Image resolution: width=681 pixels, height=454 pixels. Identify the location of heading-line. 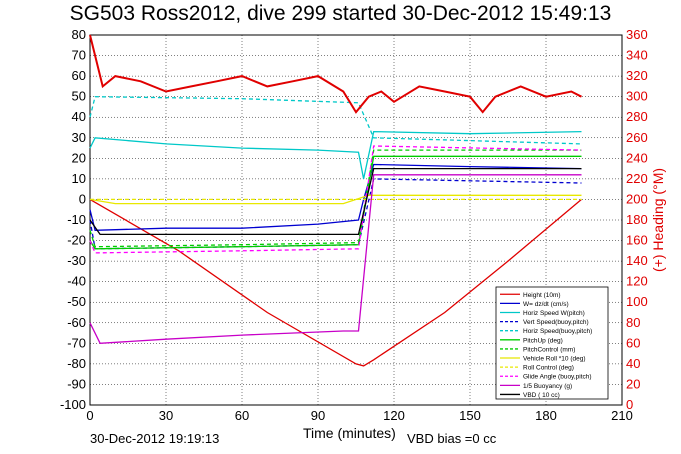
(335, 74).